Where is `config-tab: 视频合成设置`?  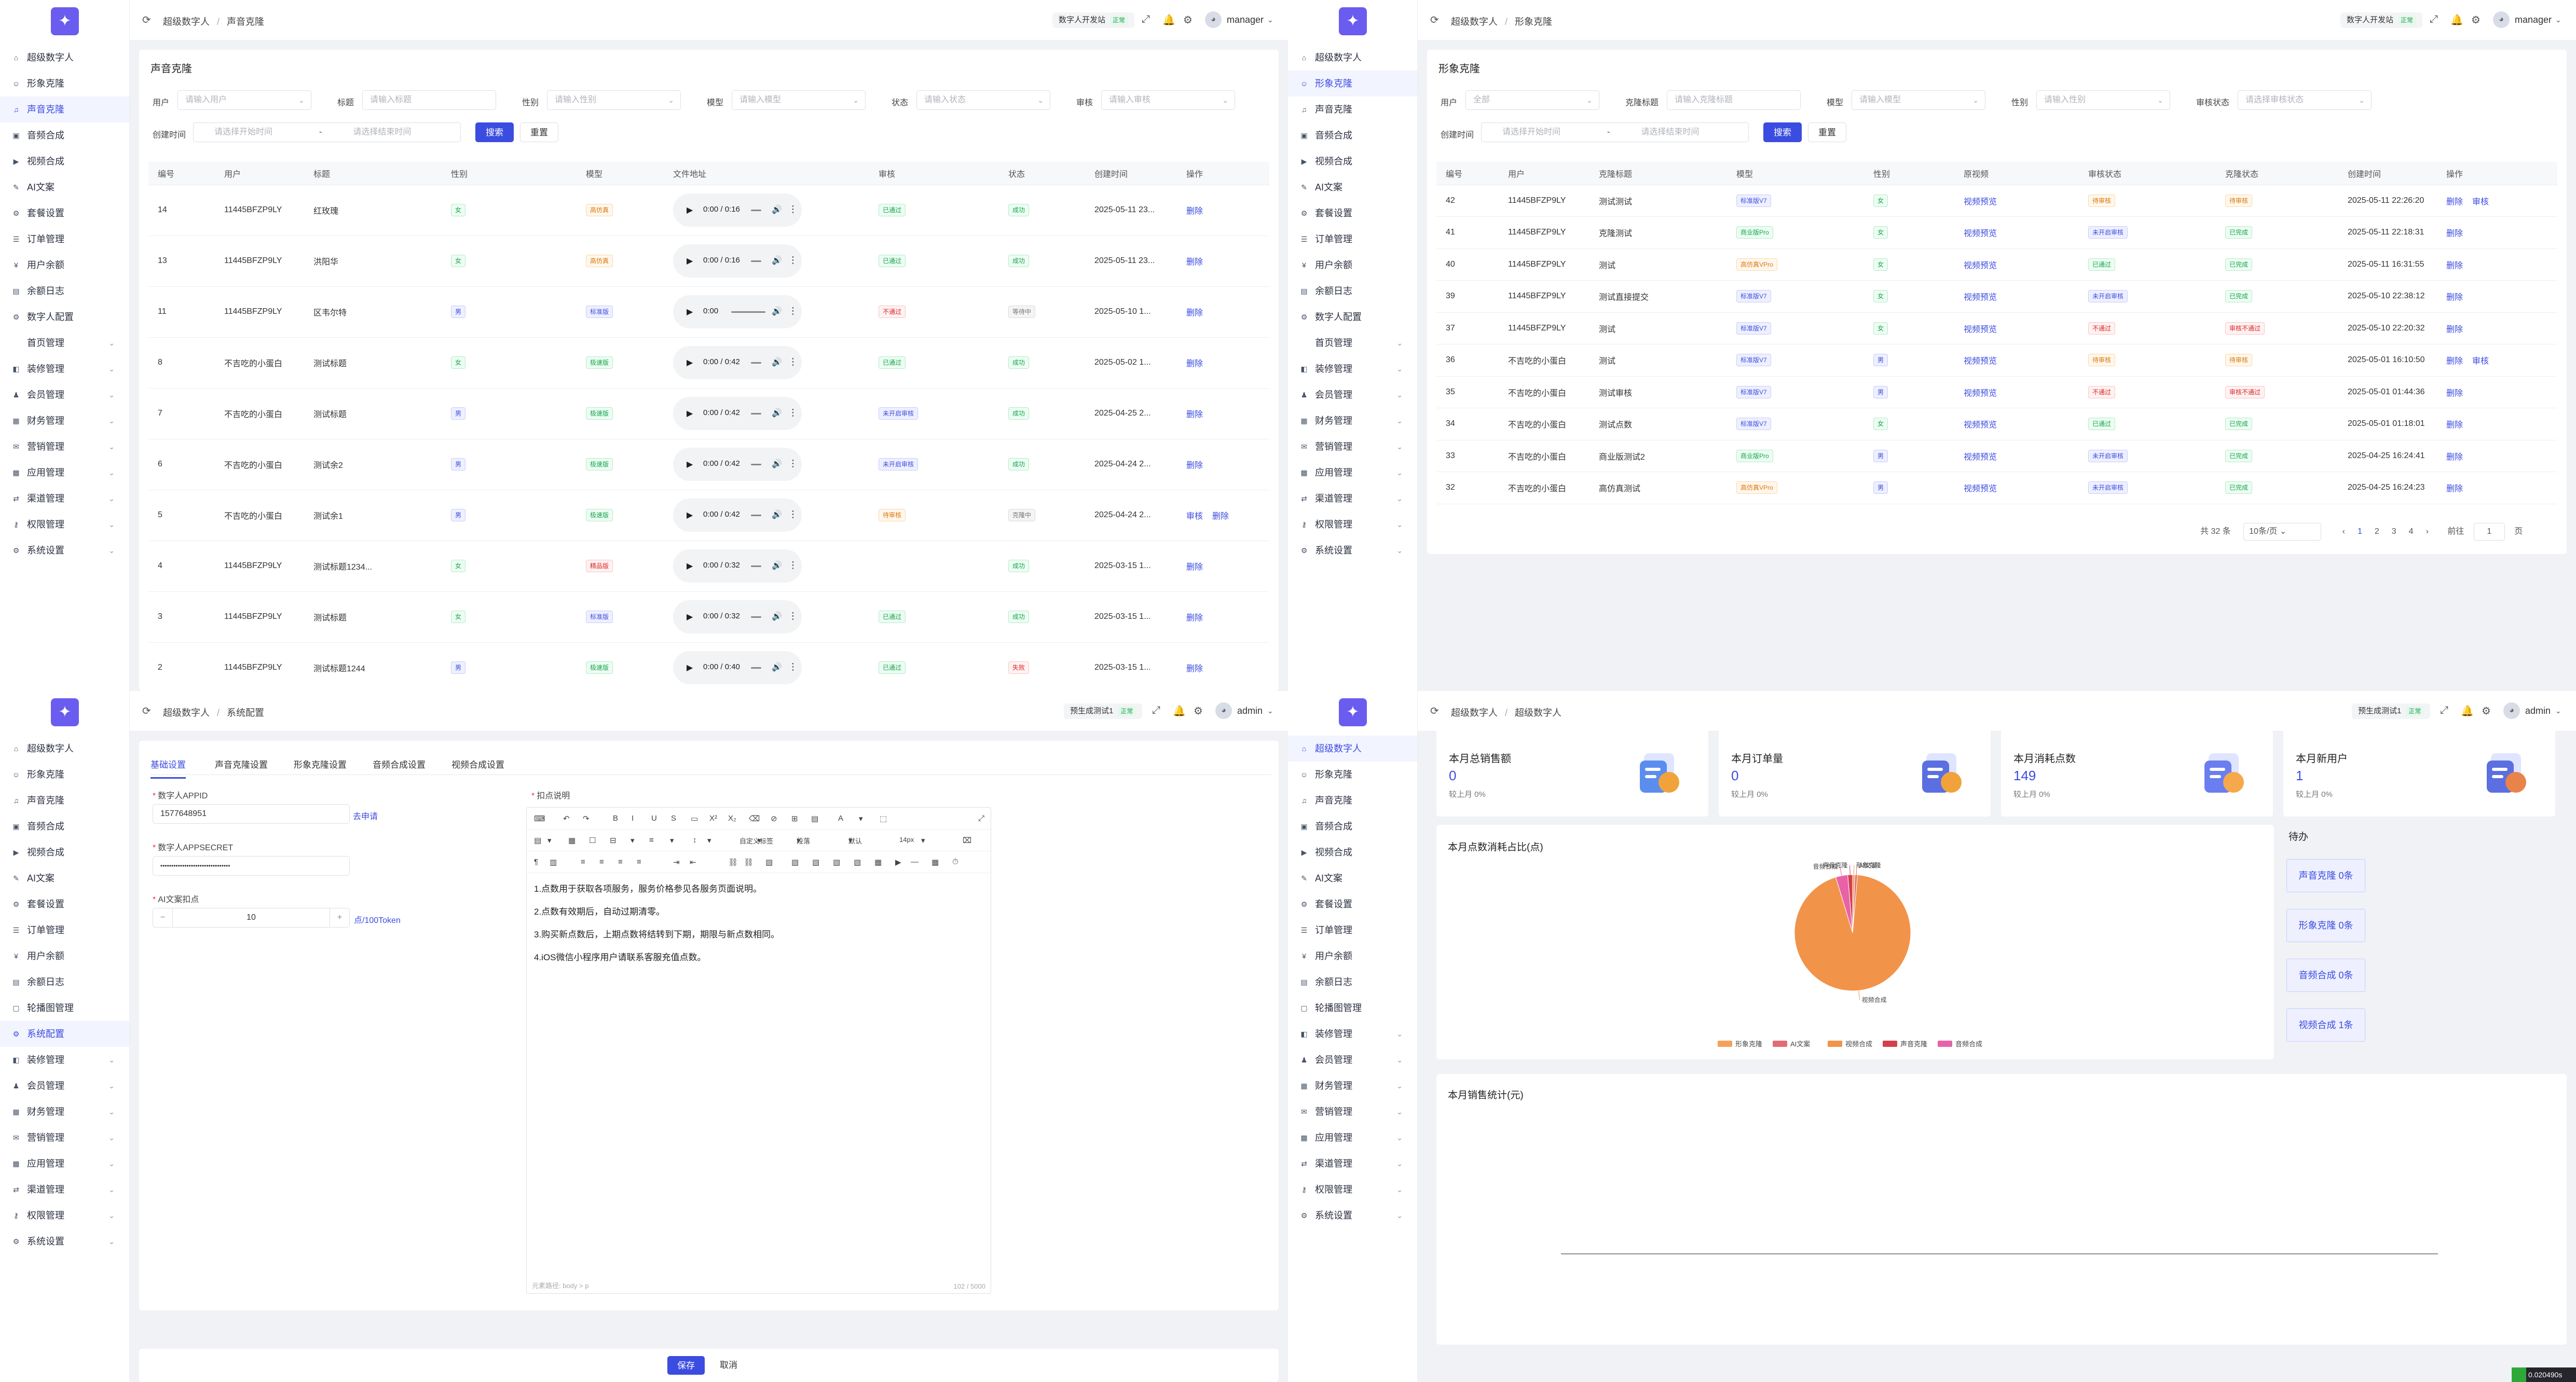 config-tab: 视频合成设置 is located at coordinates (477, 765).